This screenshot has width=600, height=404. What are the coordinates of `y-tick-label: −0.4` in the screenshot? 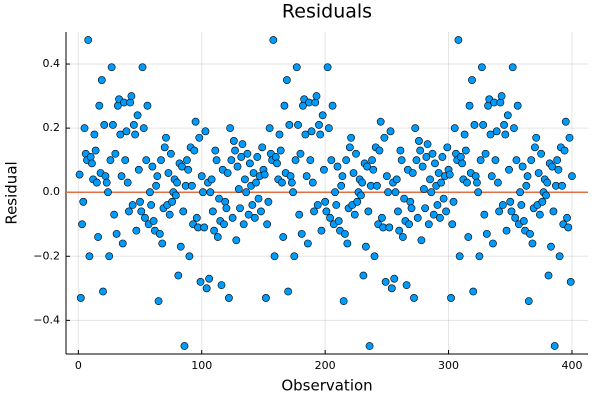 It's located at (46, 319).